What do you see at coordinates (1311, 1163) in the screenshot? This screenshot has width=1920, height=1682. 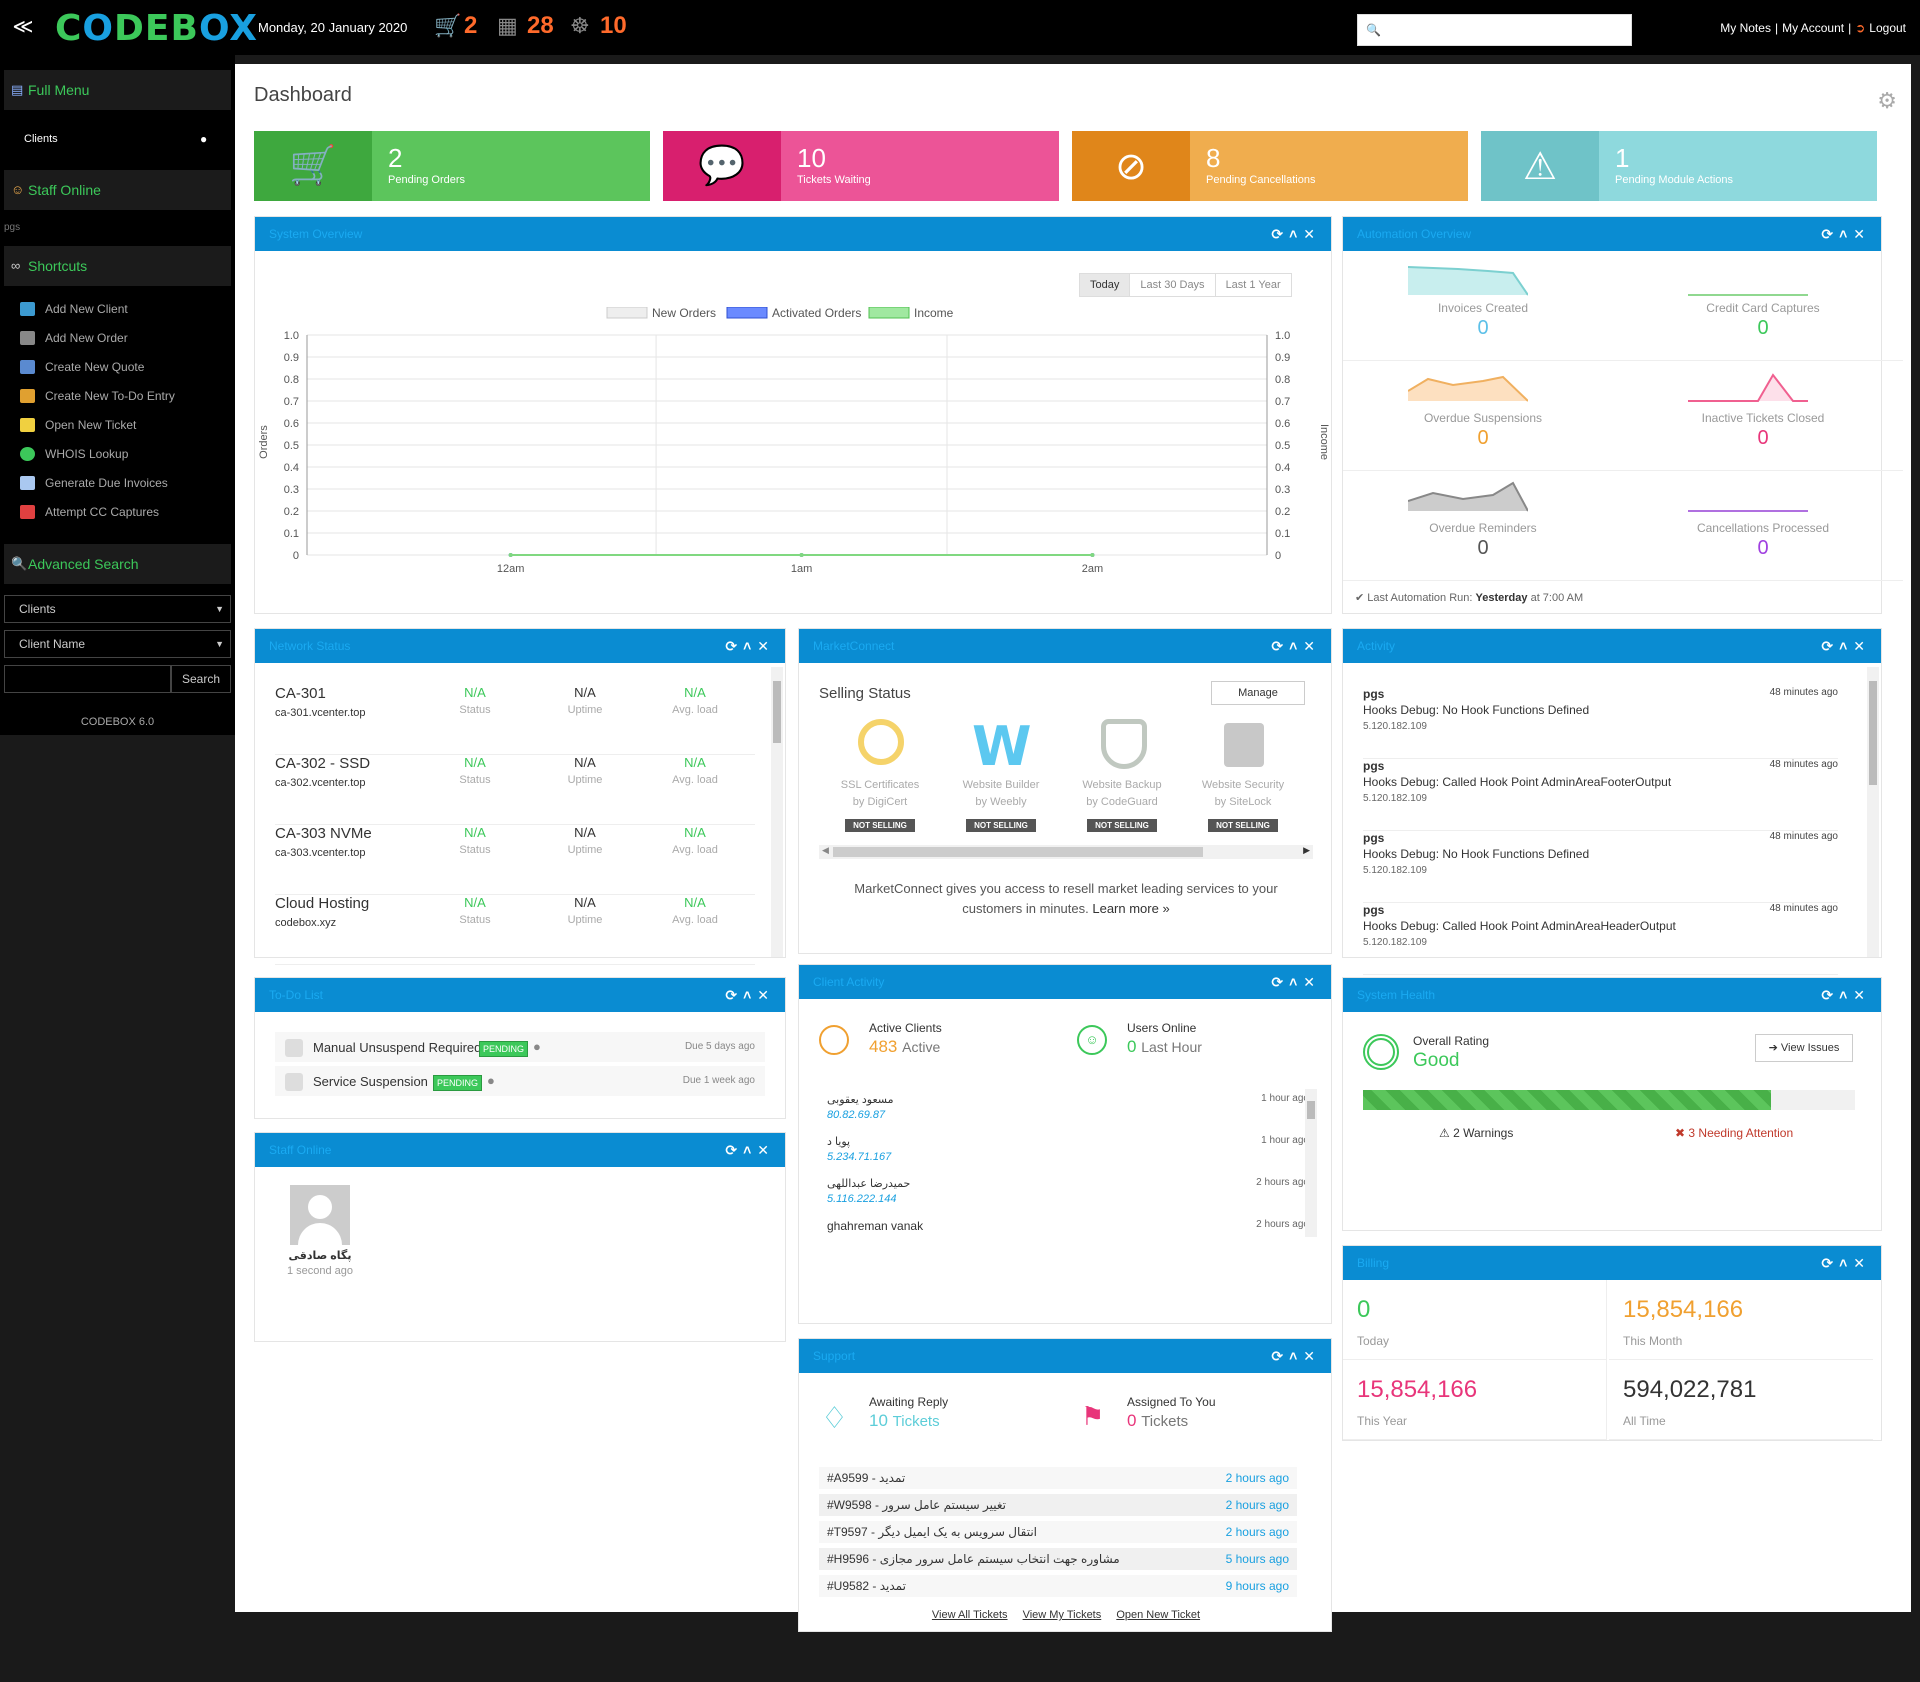 I see `client-activity-scrollbar` at bounding box center [1311, 1163].